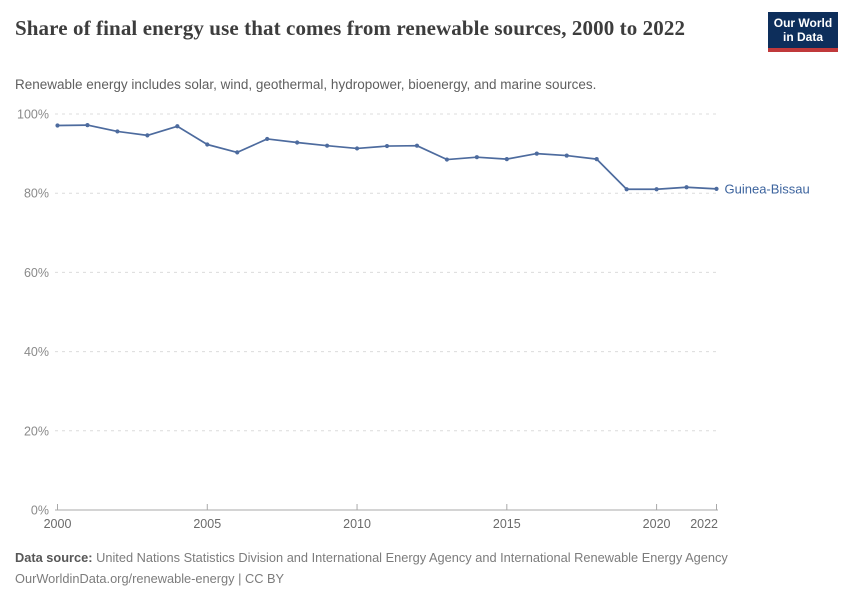 This screenshot has height=600, width=850. Describe the element at coordinates (33, 115) in the screenshot. I see `y-axis-tick-label: 100%` at that location.